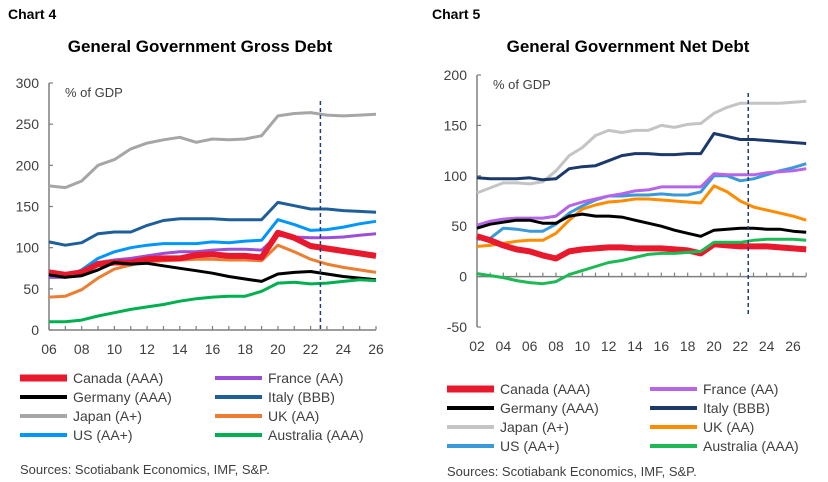  I want to click on x-tick-label: 02, so click(477, 346).